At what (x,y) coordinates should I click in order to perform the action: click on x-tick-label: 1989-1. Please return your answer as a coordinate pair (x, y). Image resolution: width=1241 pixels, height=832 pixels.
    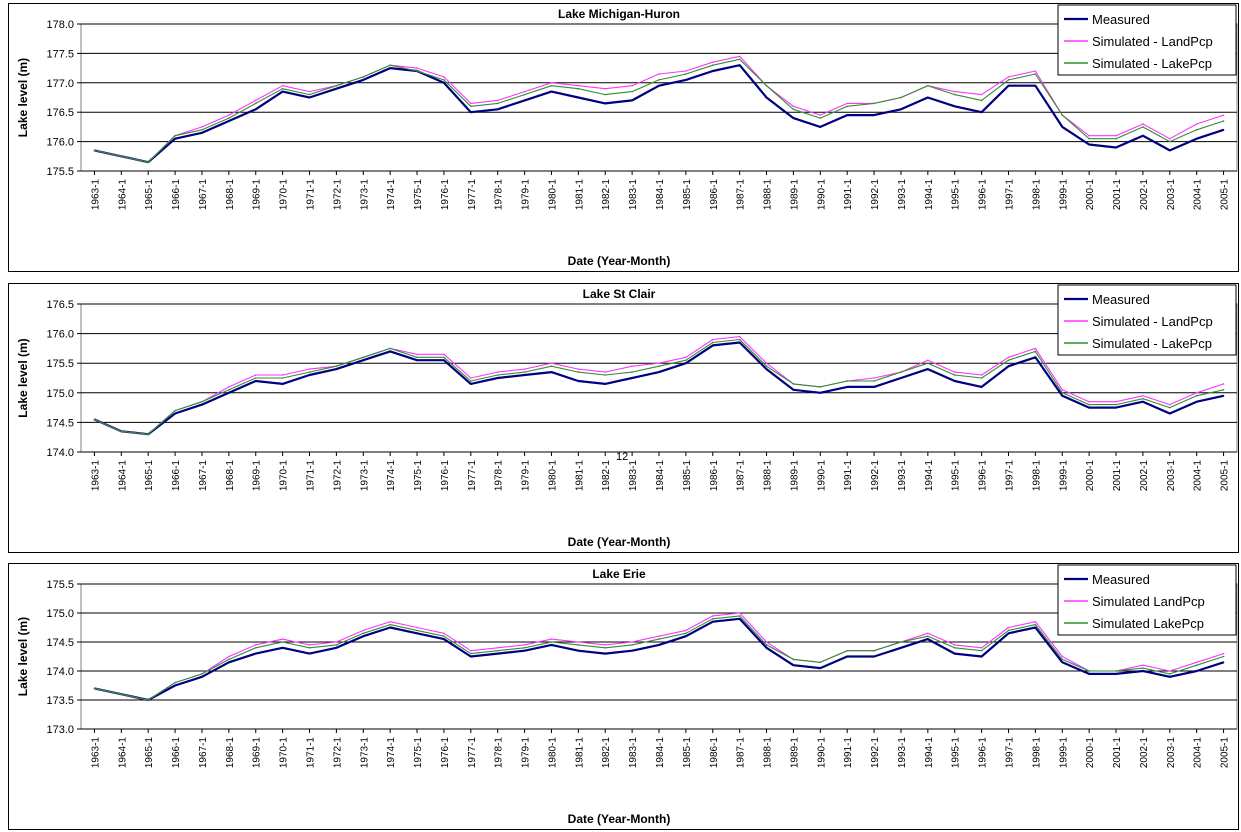
    Looking at the image, I should click on (794, 476).